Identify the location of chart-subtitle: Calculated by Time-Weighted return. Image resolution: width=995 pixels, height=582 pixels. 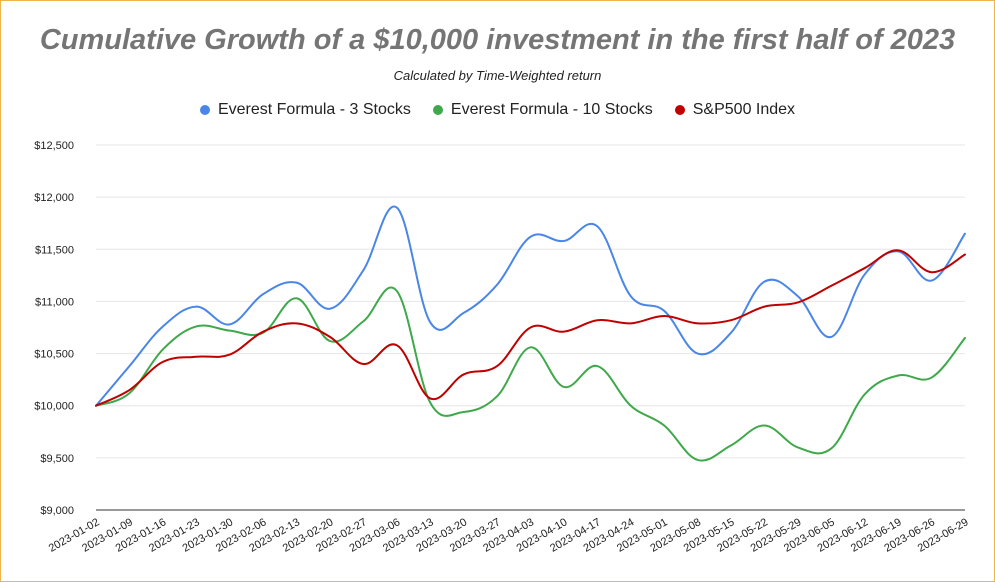
(497, 75).